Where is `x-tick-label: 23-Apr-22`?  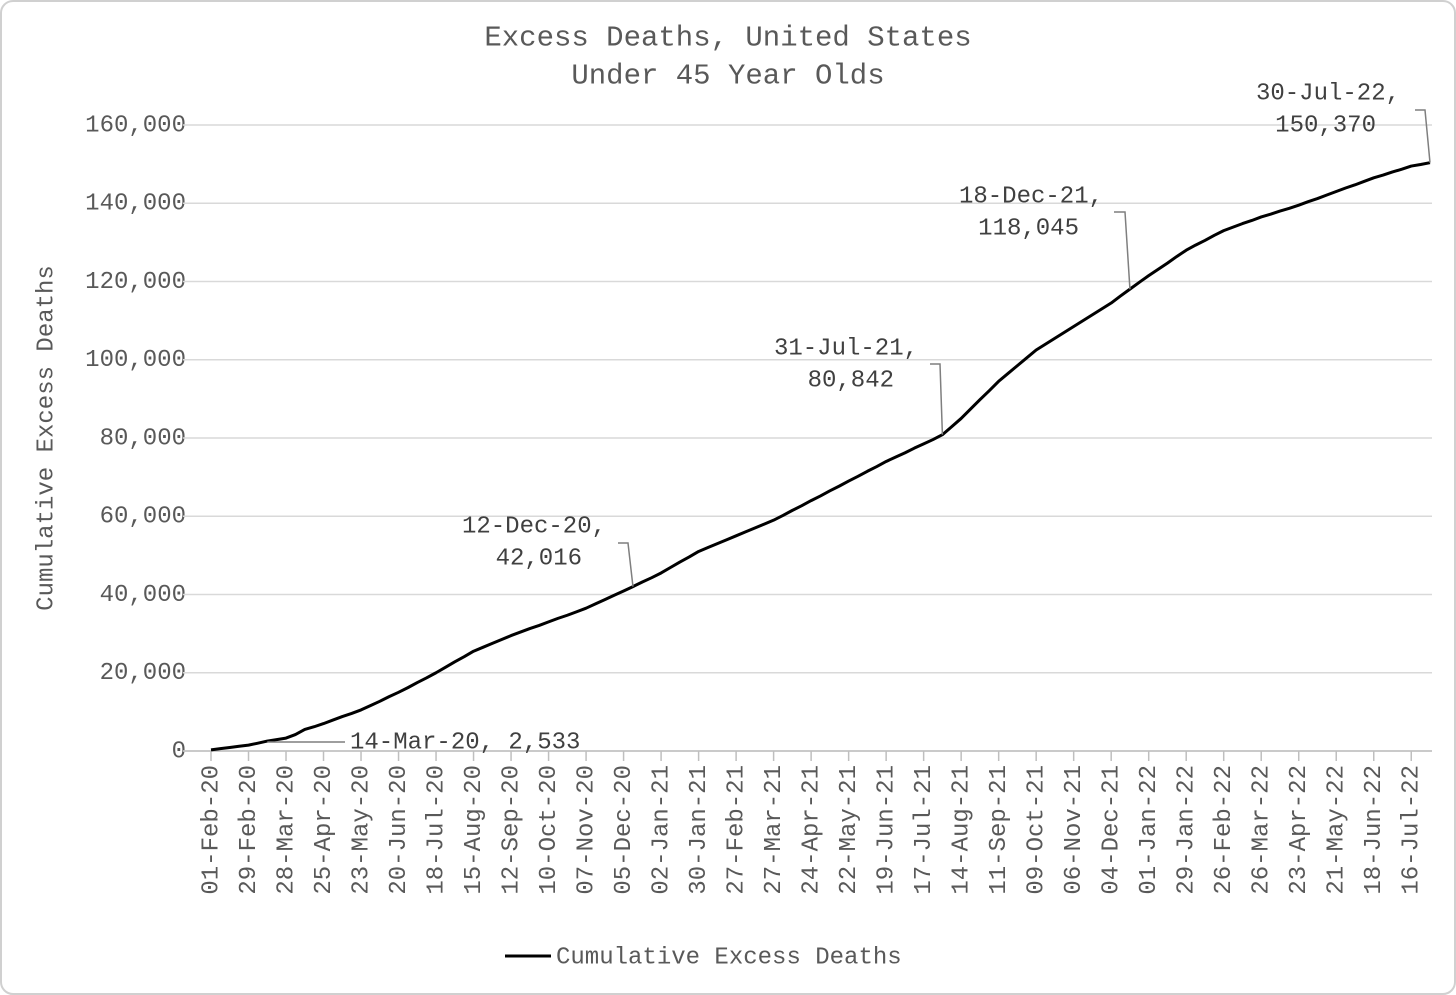 x-tick-label: 23-Apr-22 is located at coordinates (1299, 830).